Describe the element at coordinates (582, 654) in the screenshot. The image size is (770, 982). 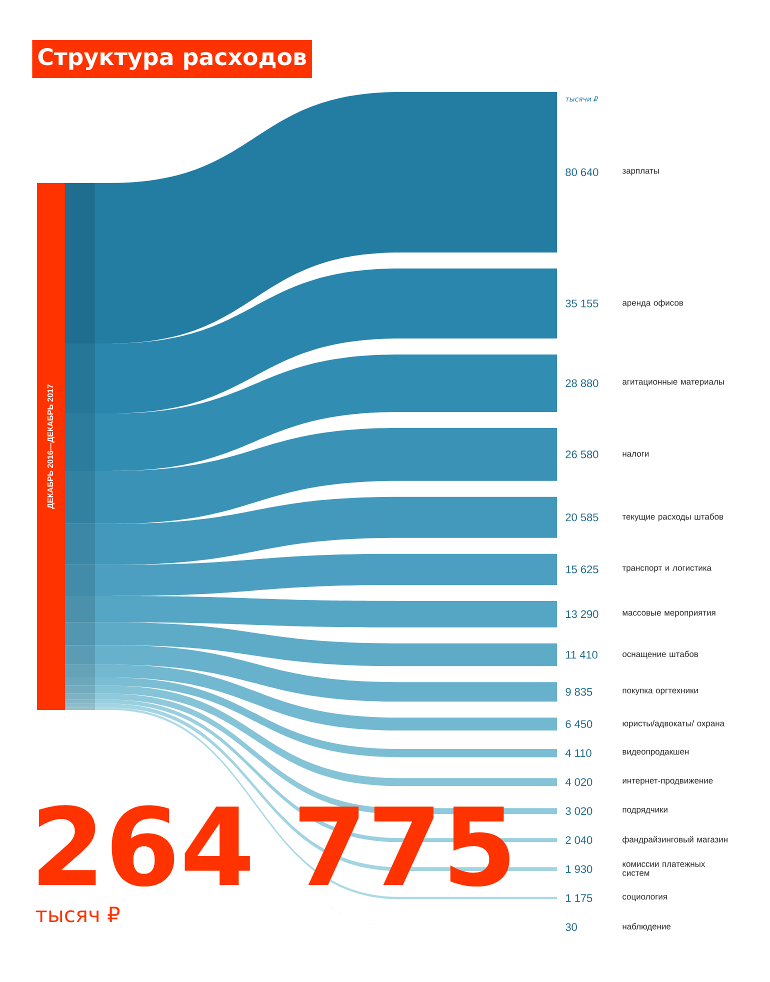
I see `data-label: 11 410` at that location.